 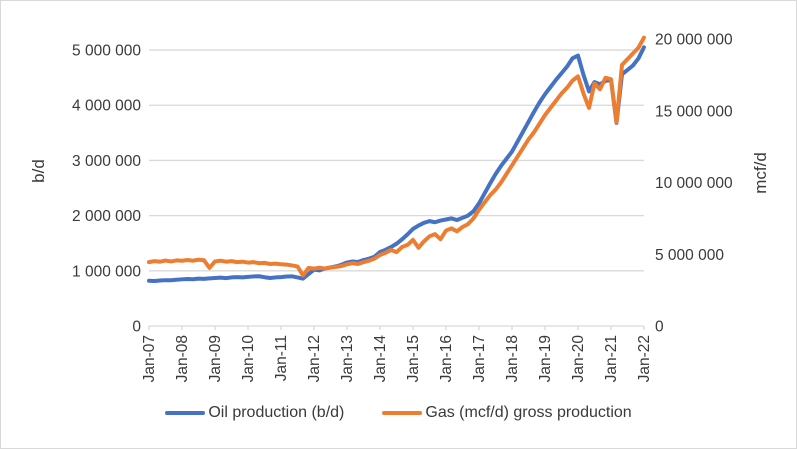 What do you see at coordinates (106, 161) in the screenshot?
I see `left-axis-tick-label: 3 000 000` at bounding box center [106, 161].